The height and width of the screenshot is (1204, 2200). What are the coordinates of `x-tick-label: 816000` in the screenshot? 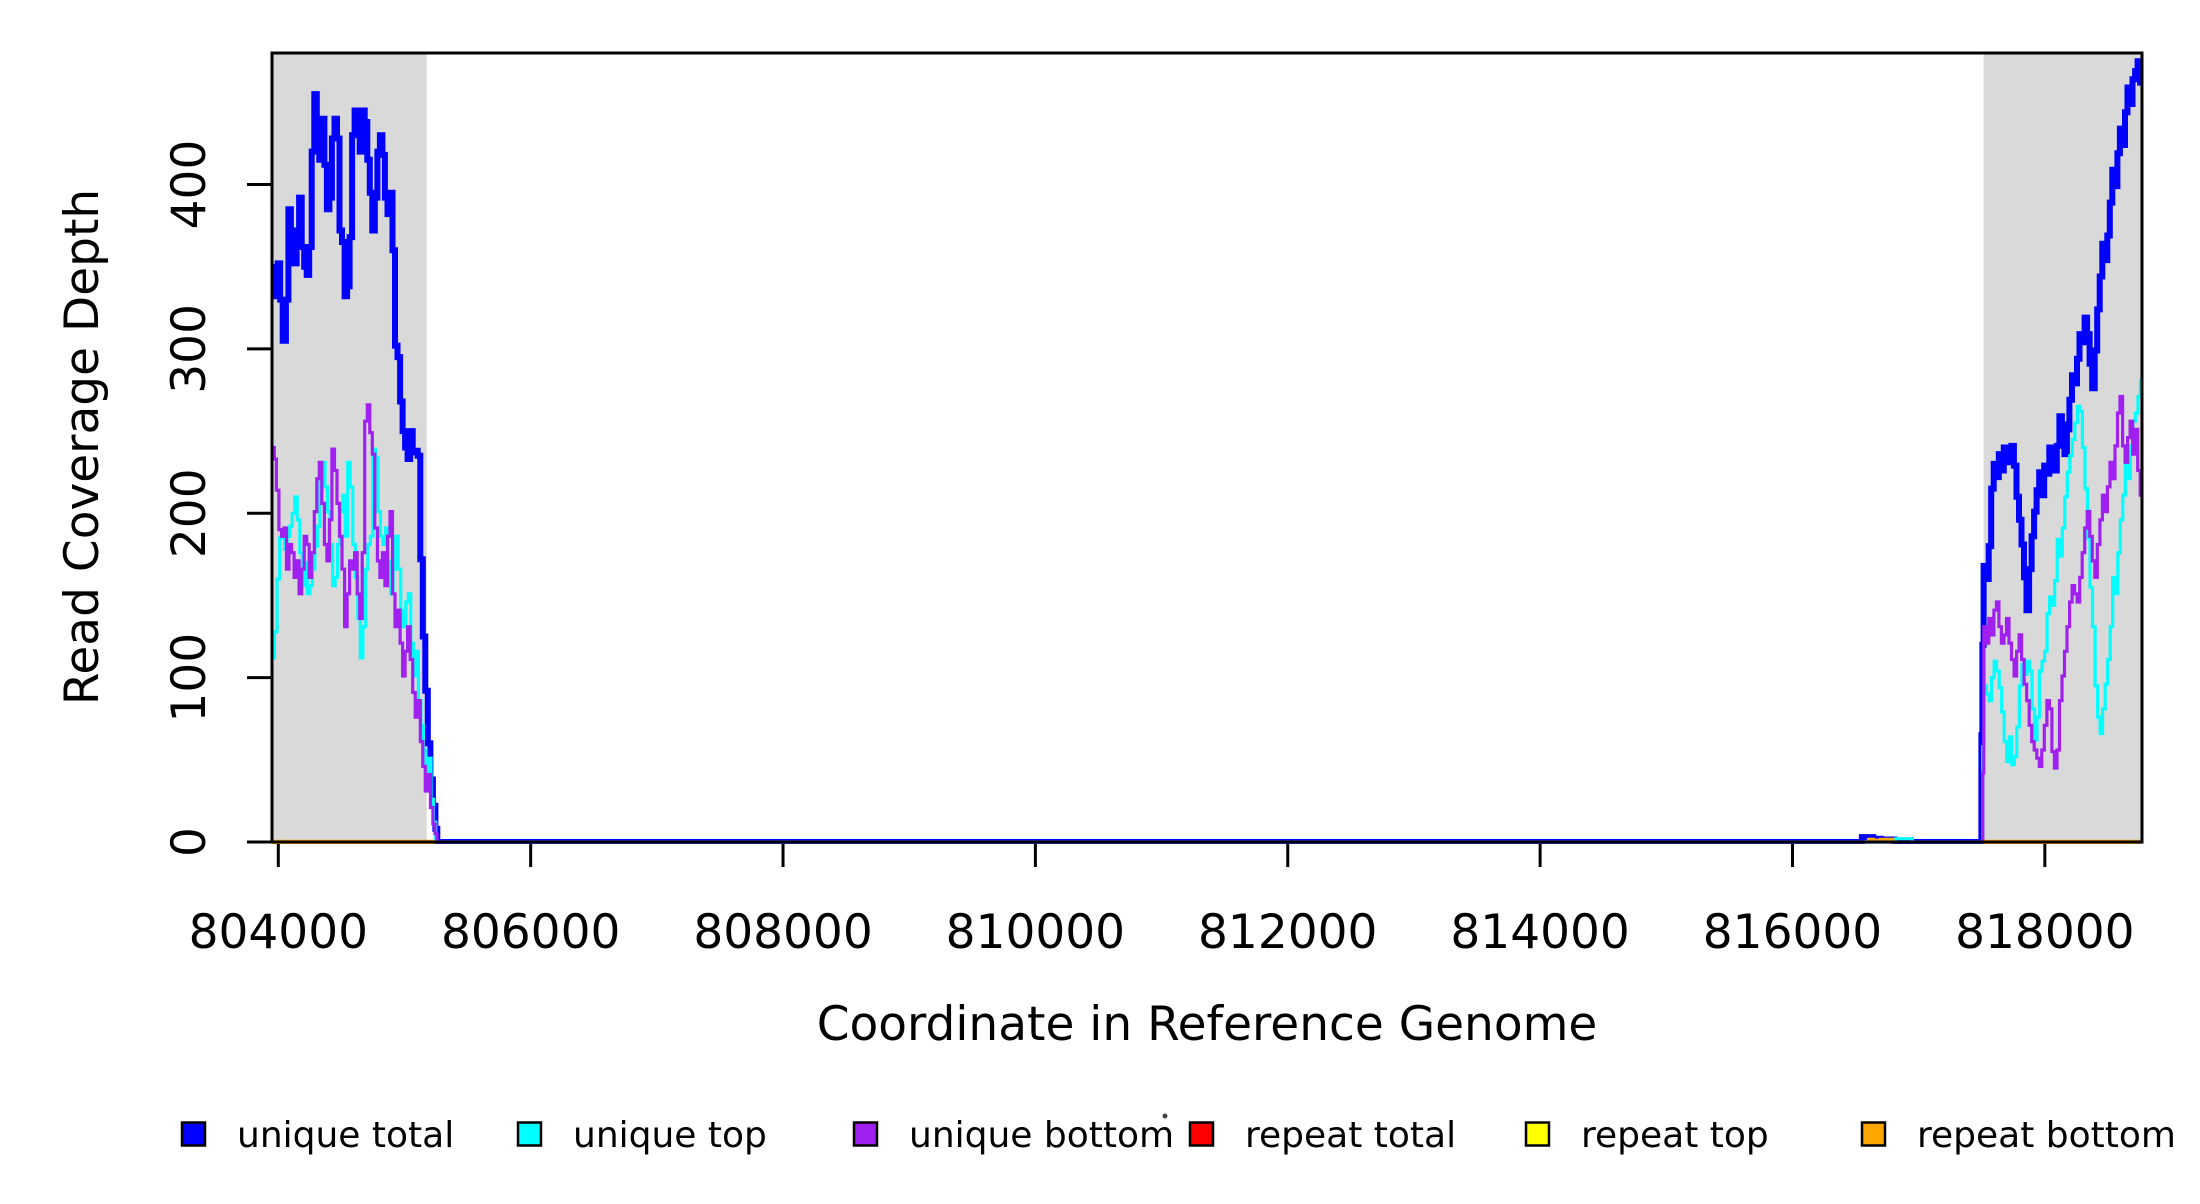 It's located at (1792, 932).